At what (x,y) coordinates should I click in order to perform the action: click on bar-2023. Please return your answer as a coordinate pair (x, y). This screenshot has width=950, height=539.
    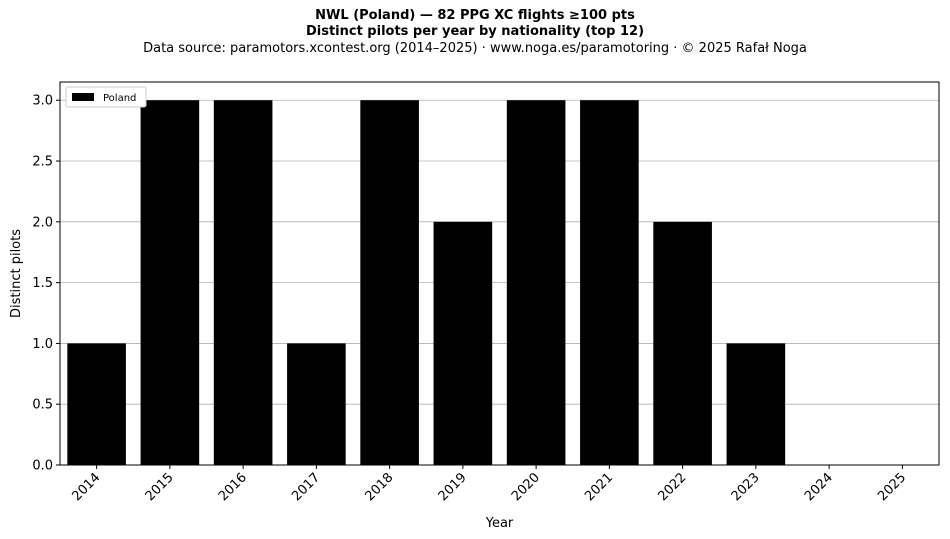
    Looking at the image, I should click on (756, 404).